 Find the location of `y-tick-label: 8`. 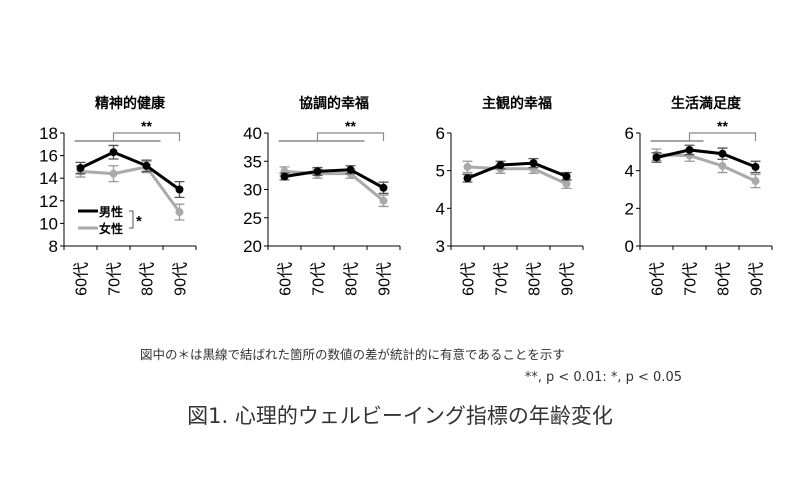

y-tick-label: 8 is located at coordinates (53, 246).